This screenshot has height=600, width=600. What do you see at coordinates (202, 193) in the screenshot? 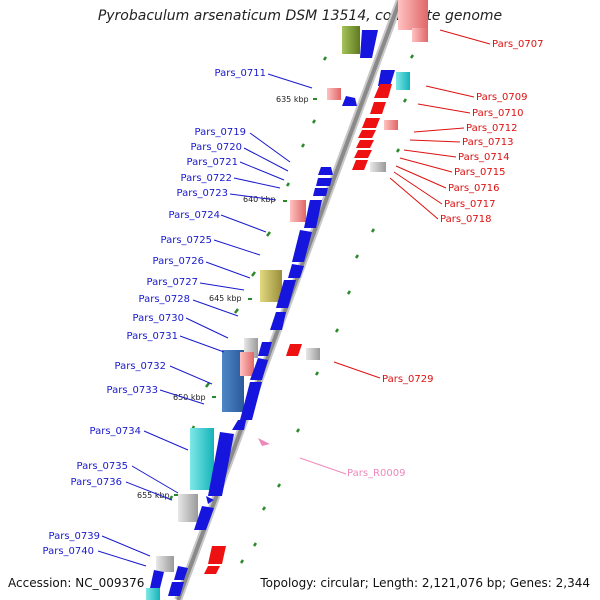
I see `gene-label-pars_0723: Pars_0723` at bounding box center [202, 193].